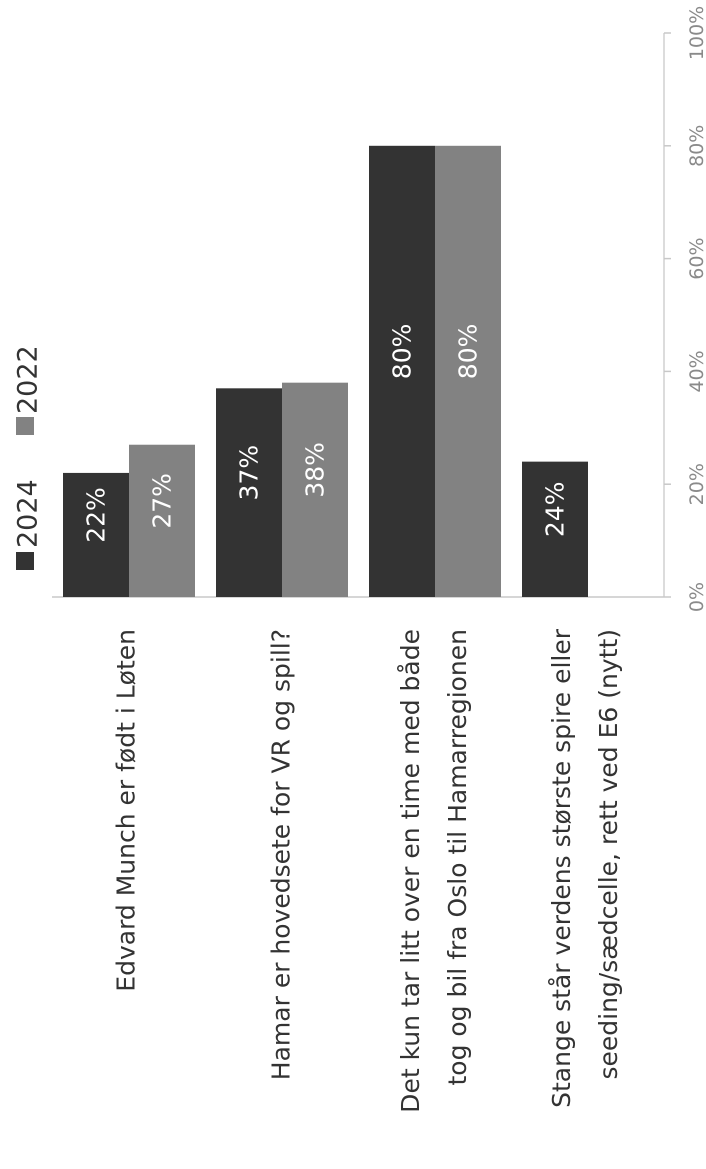 The image size is (706, 1169). I want to click on tick-label: 0%, so click(696, 597).